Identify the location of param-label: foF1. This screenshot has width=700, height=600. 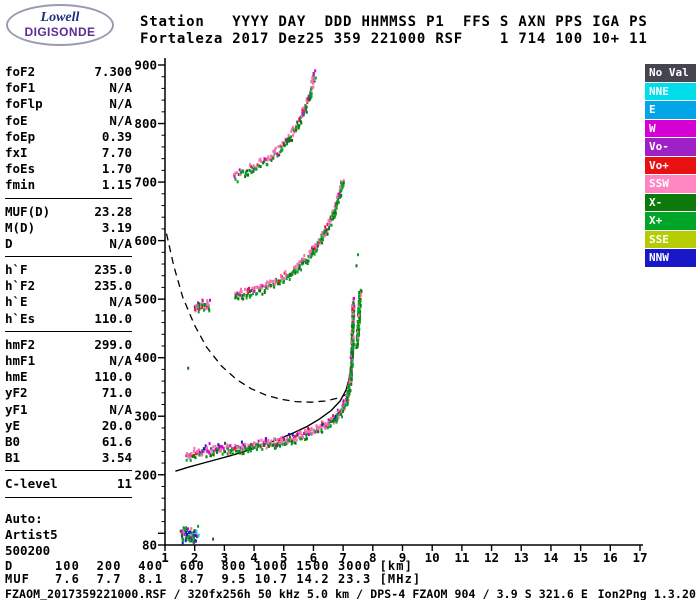
(20, 88).